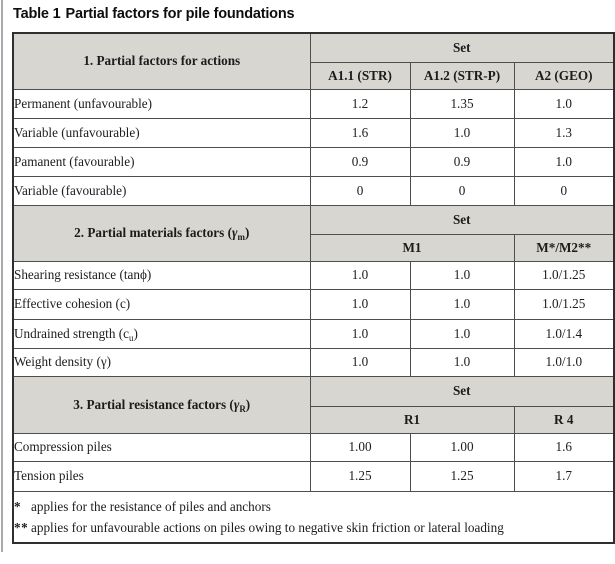 This screenshot has width=615, height=564. What do you see at coordinates (161, 61) in the screenshot?
I see `section-1-header-cell: 1. Partial factors for actions` at bounding box center [161, 61].